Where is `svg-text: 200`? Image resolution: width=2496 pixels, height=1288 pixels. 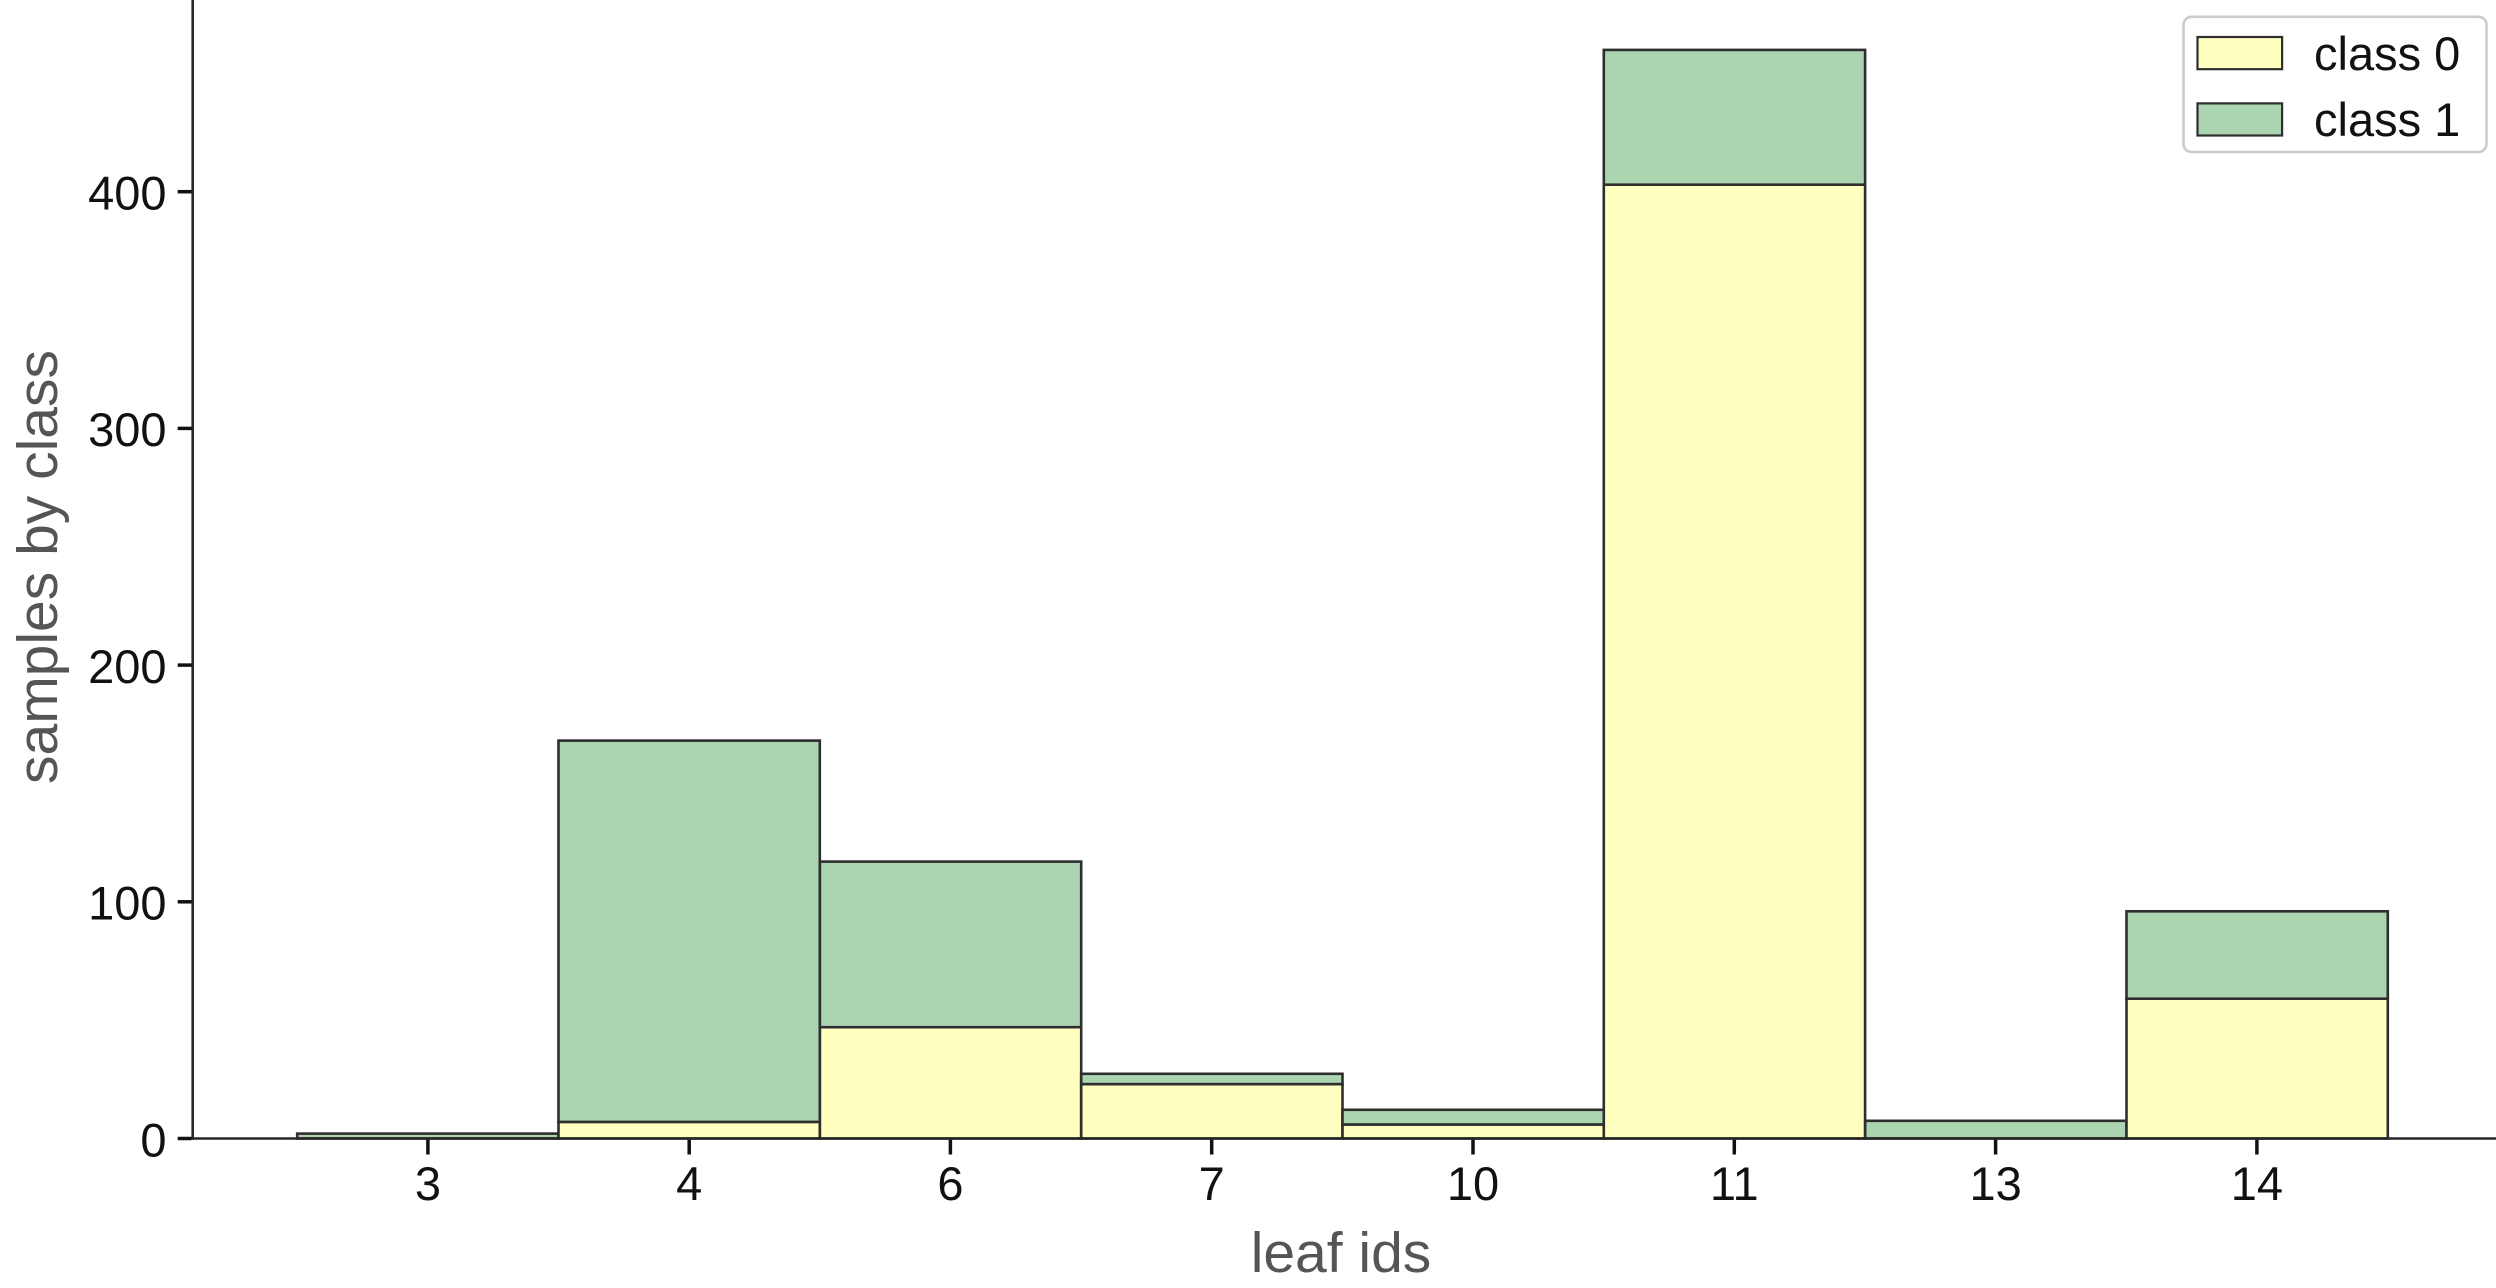
svg-text: 200 is located at coordinates (127, 666).